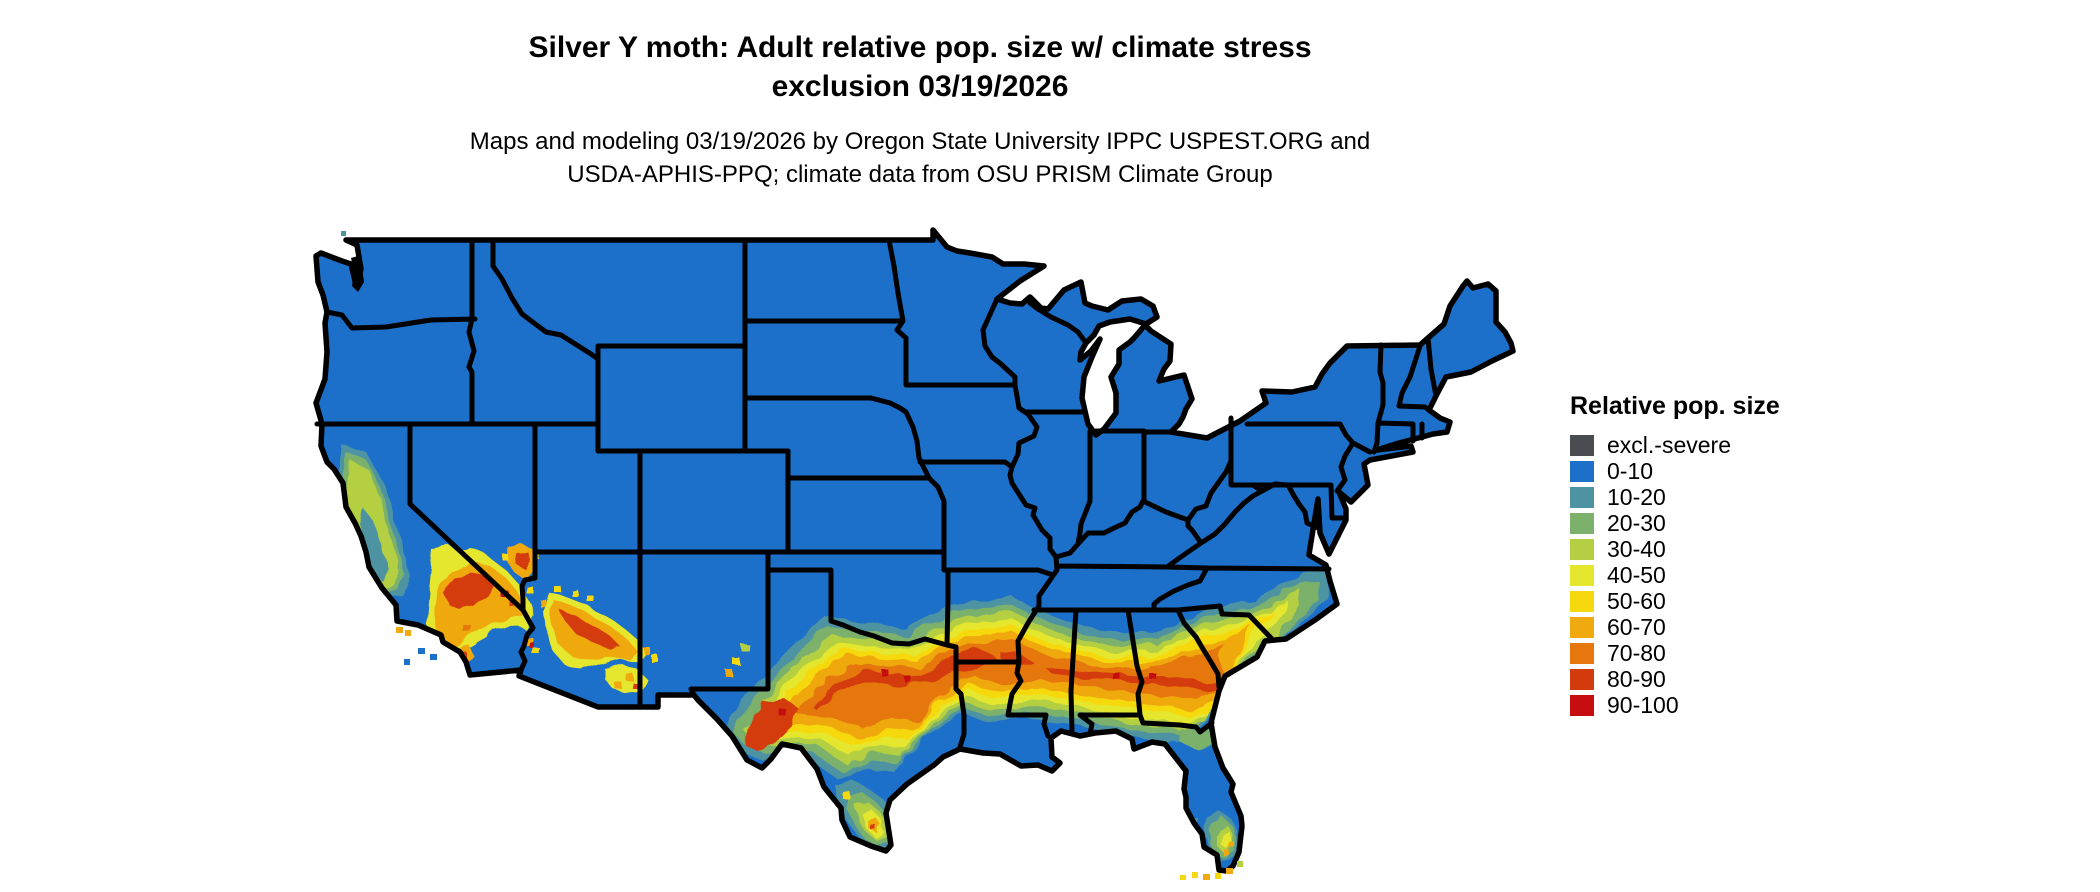 This screenshot has width=2100, height=892. I want to click on heat-az-nm-60-70-dot, so click(646, 650).